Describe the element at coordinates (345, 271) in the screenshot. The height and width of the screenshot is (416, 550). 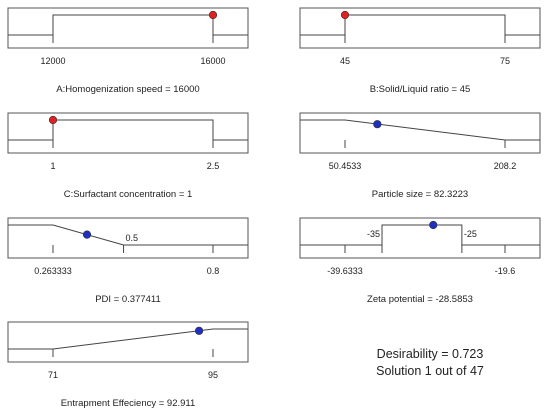
I see `ramp-6-tick-label-1: -39.6333` at that location.